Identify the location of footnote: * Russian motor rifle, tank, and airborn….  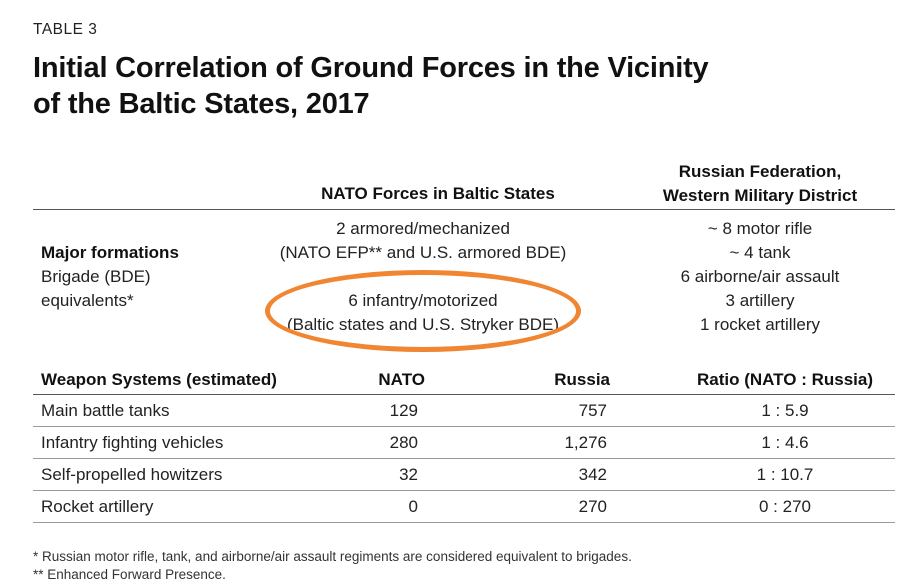
(332, 556).